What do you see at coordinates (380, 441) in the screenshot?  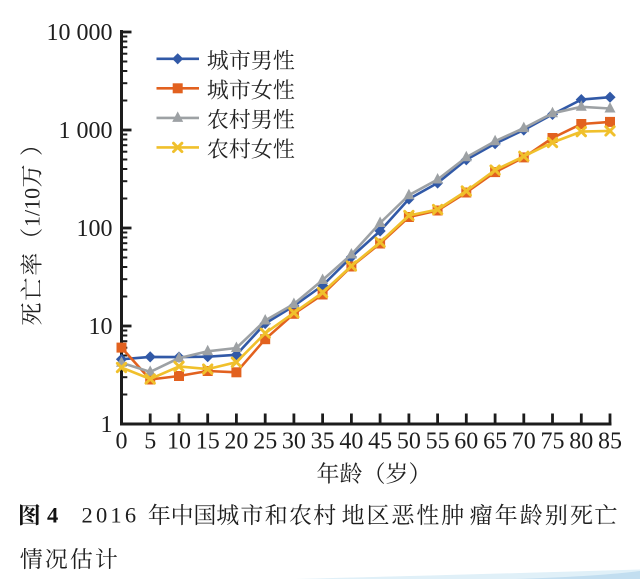 I see `svg-text: 45` at bounding box center [380, 441].